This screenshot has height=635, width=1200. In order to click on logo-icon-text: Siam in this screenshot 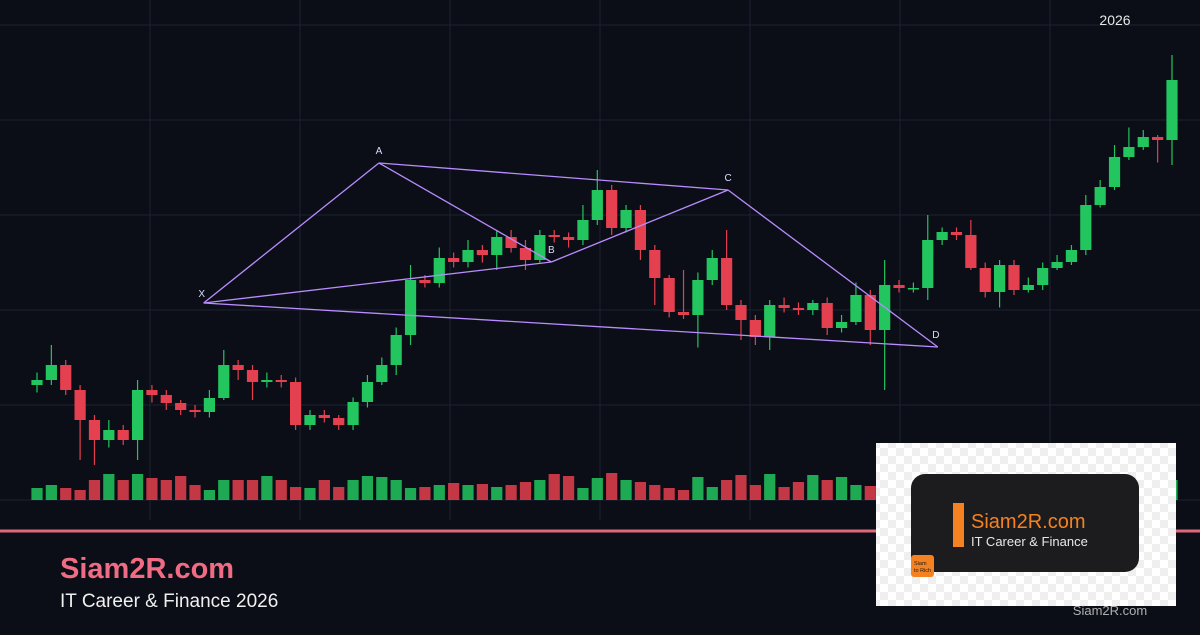, I will do `click(920, 564)`.